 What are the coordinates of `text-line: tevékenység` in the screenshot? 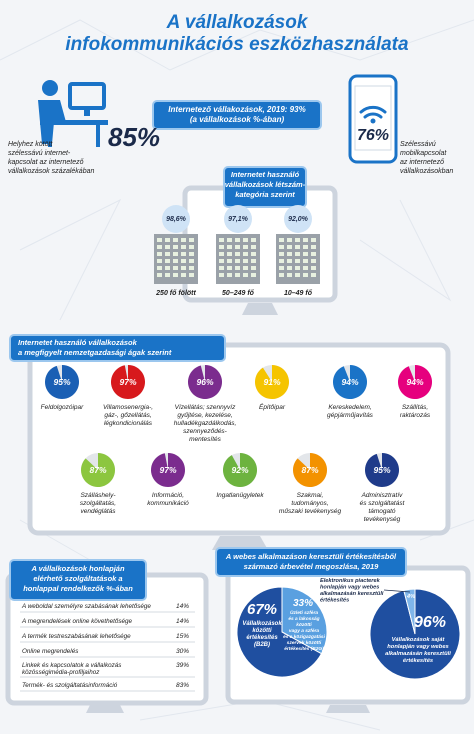 It's located at (382, 519).